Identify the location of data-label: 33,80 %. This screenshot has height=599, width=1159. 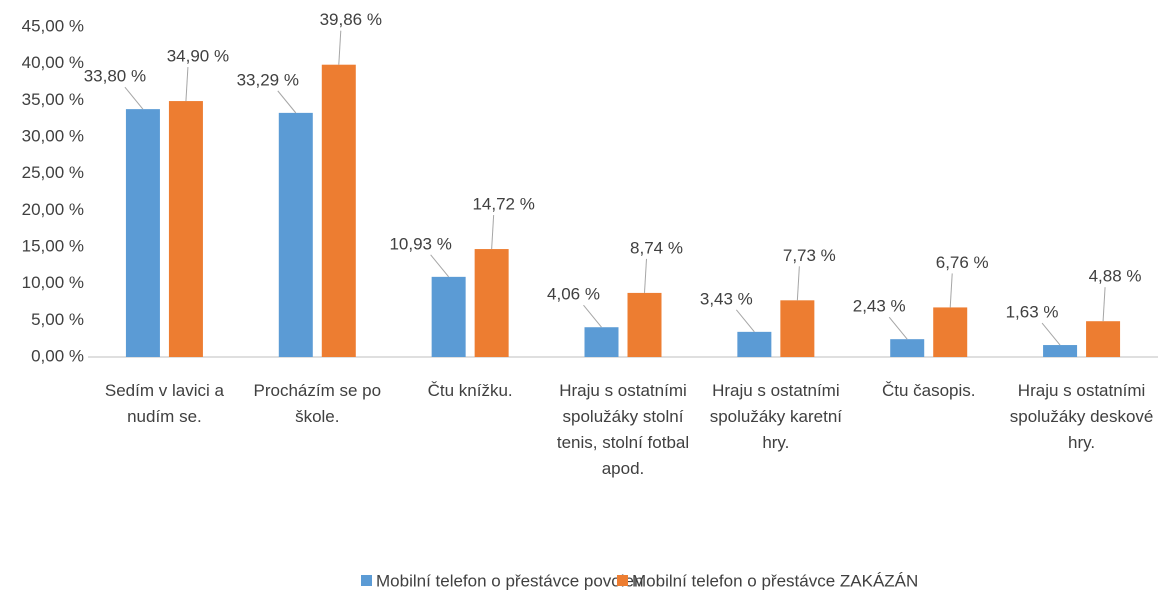
(115, 76).